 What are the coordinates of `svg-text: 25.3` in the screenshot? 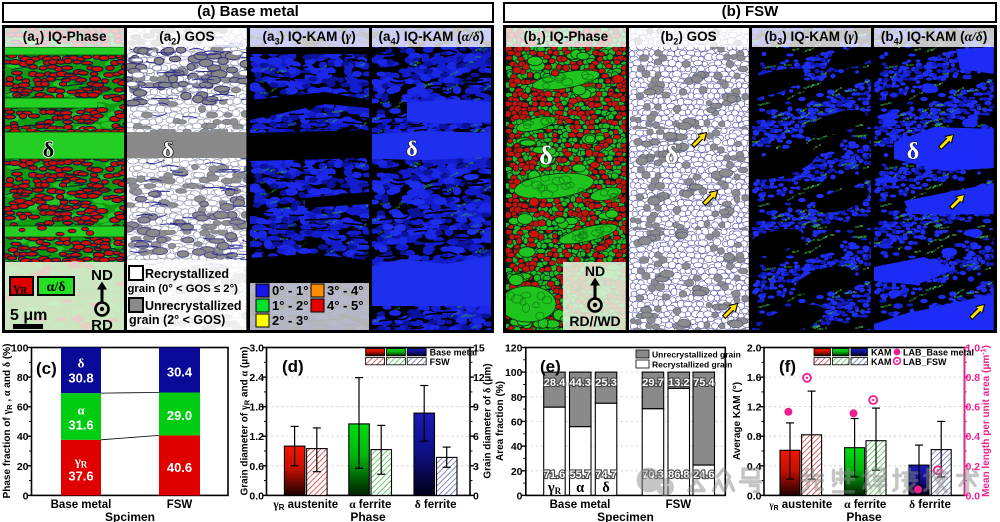 It's located at (605, 383).